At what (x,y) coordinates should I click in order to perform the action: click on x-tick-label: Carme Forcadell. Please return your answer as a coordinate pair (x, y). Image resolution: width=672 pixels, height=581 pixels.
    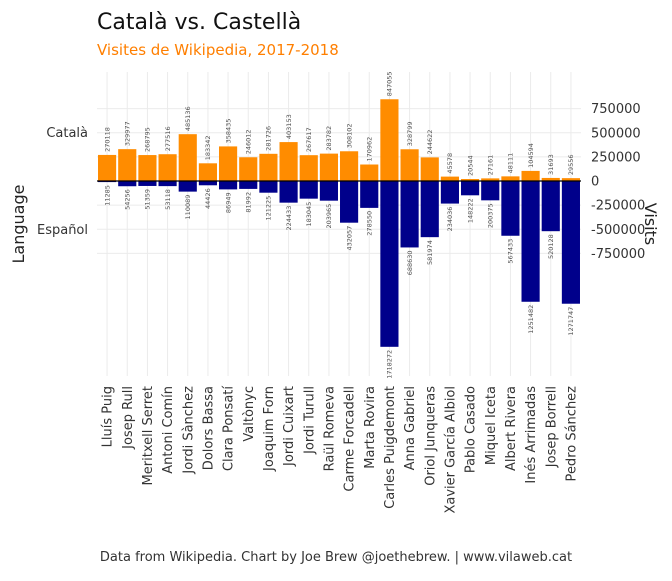
    Looking at the image, I should click on (350, 439).